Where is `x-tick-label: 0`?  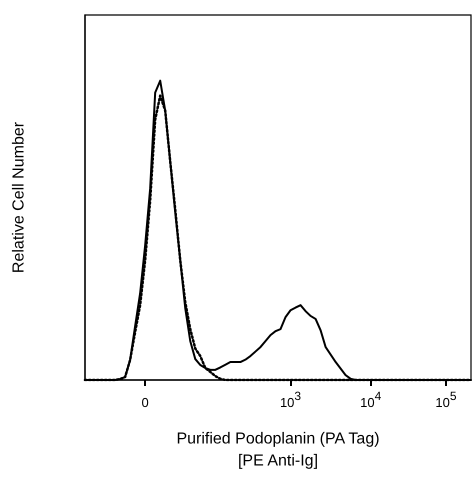
x-tick-label: 0 is located at coordinates (145, 402).